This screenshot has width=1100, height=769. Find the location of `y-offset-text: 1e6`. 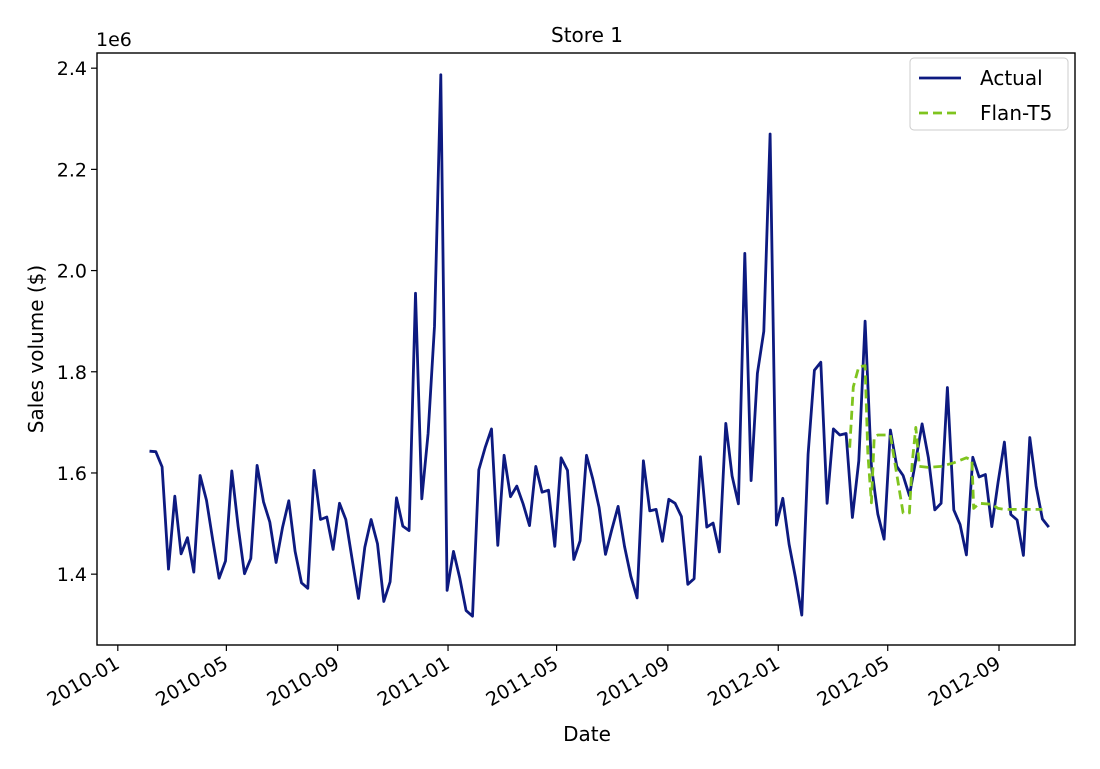

y-offset-text: 1e6 is located at coordinates (114, 40).